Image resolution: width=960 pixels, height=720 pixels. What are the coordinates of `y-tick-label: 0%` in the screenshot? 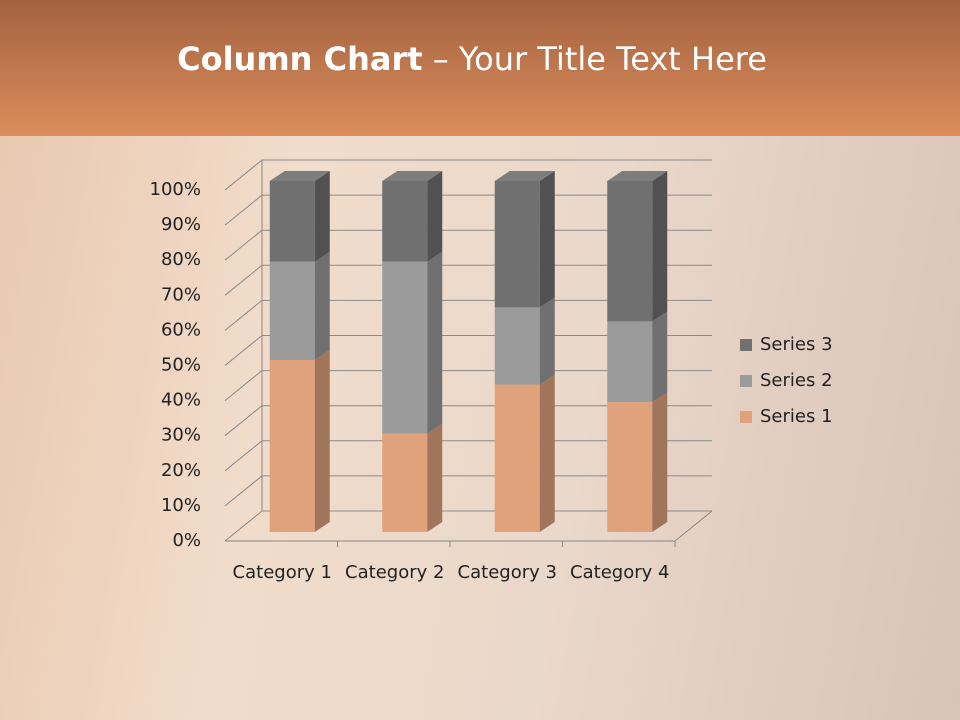 It's located at (186, 540).